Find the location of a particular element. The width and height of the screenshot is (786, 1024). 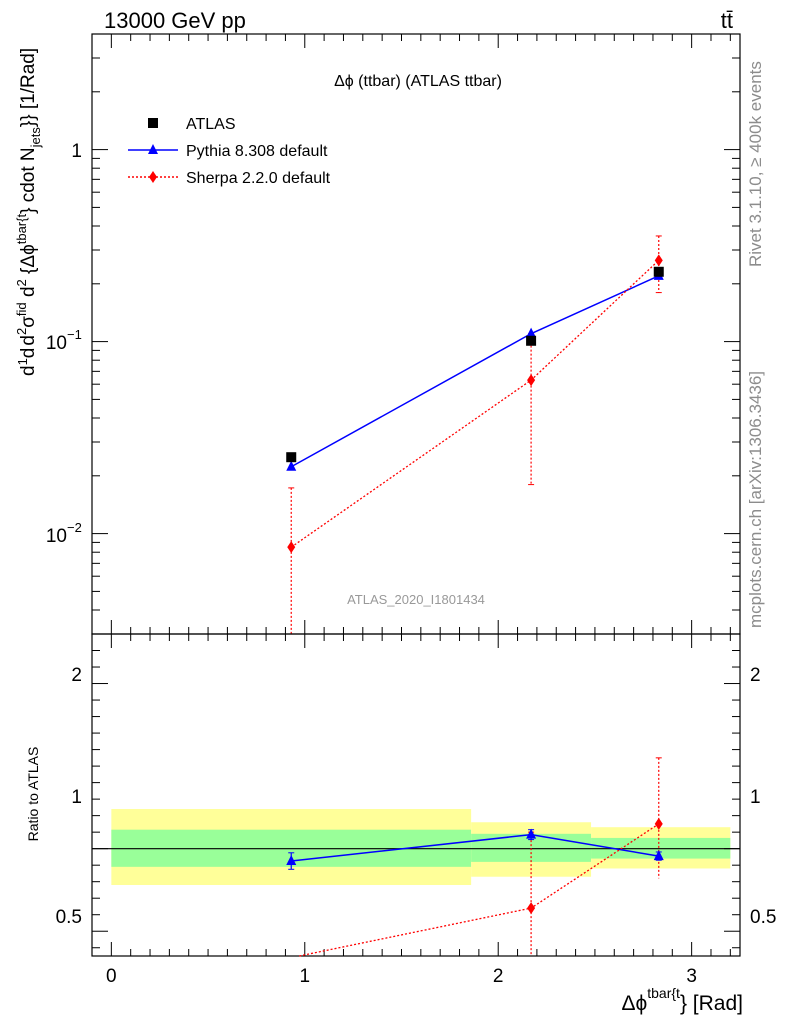

x-axis-title: Δϕtbar{t} [Rad] is located at coordinates (682, 1000).